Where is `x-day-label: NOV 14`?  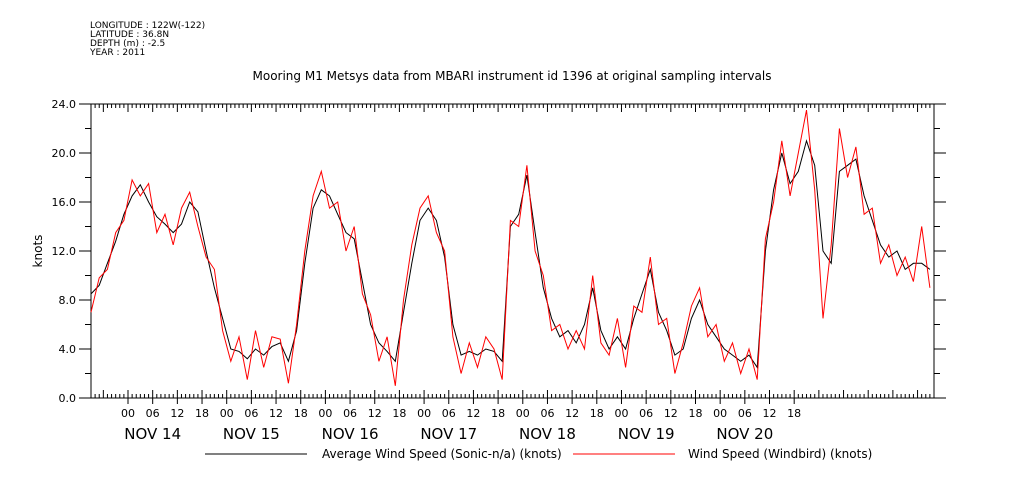 x-day-label: NOV 14 is located at coordinates (152, 434).